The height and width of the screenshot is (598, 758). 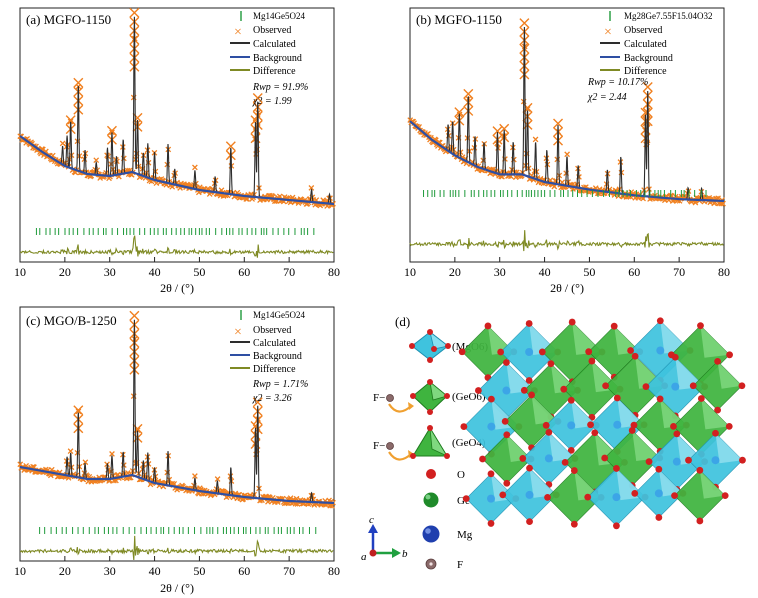 I want to click on x-tick-label: 10, so click(x=20, y=272).